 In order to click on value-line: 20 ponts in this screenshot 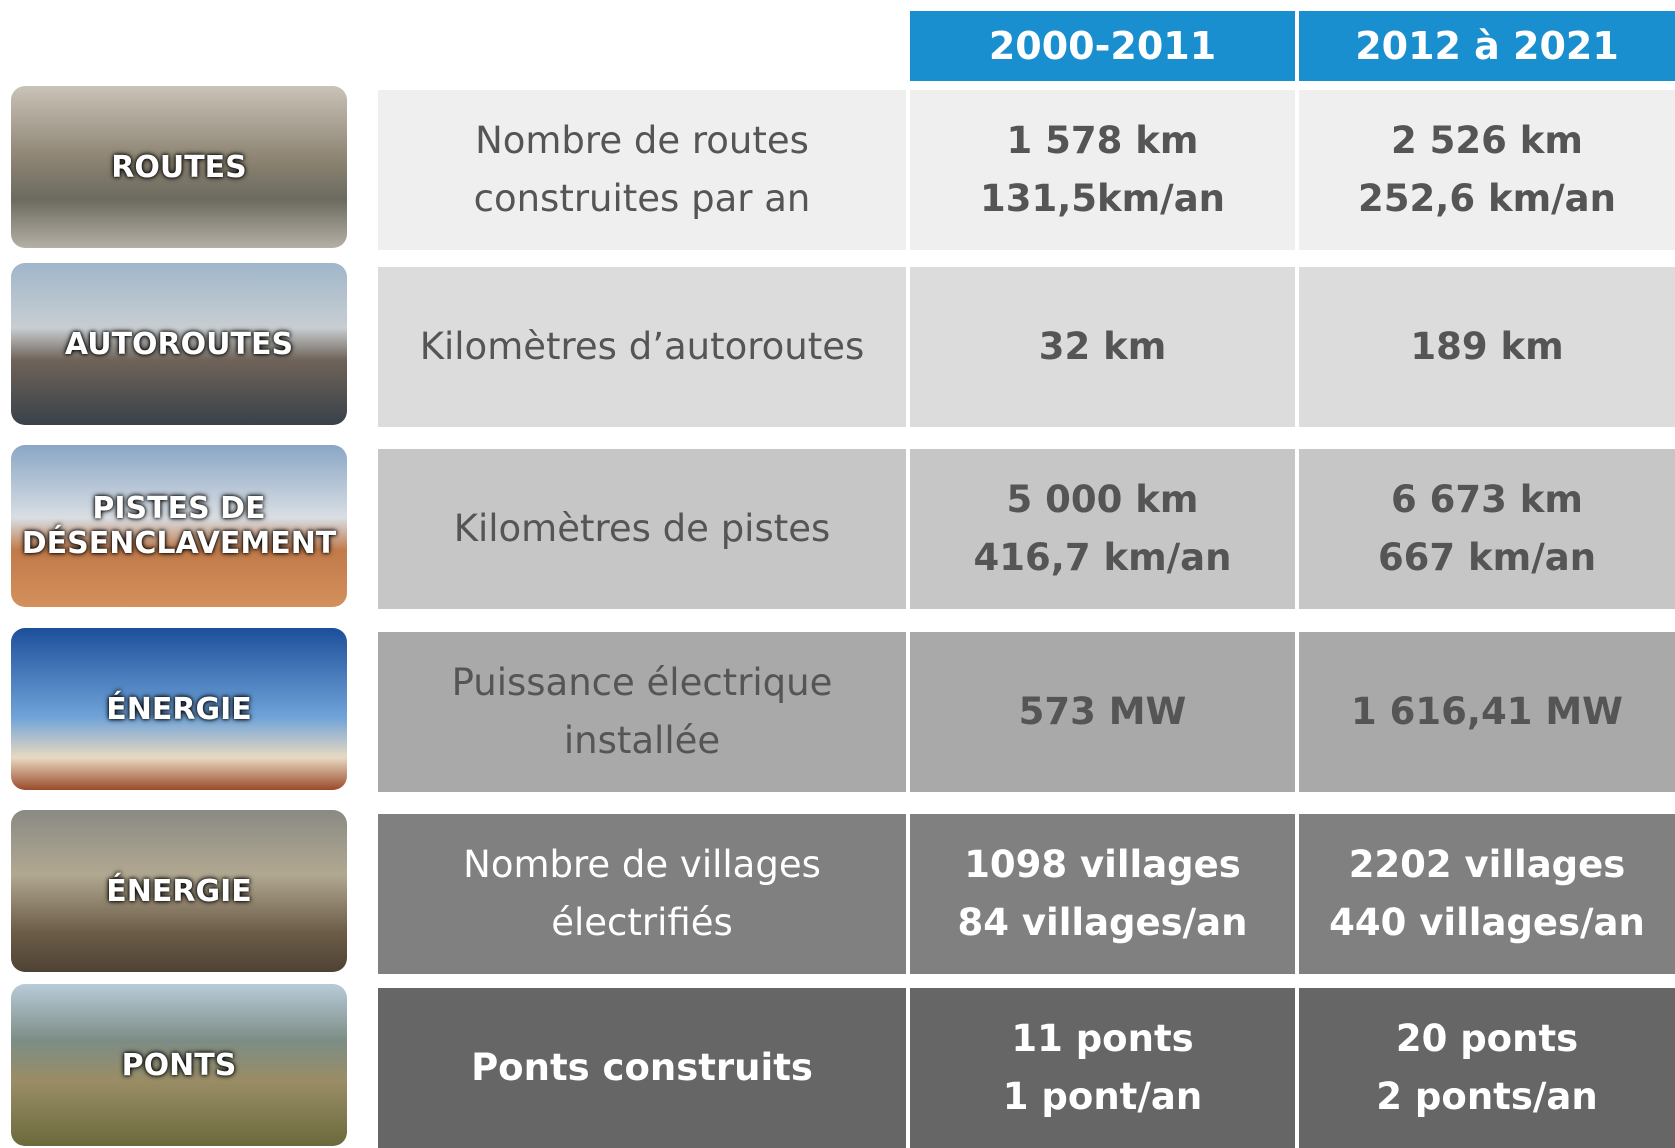, I will do `click(1487, 1038)`.